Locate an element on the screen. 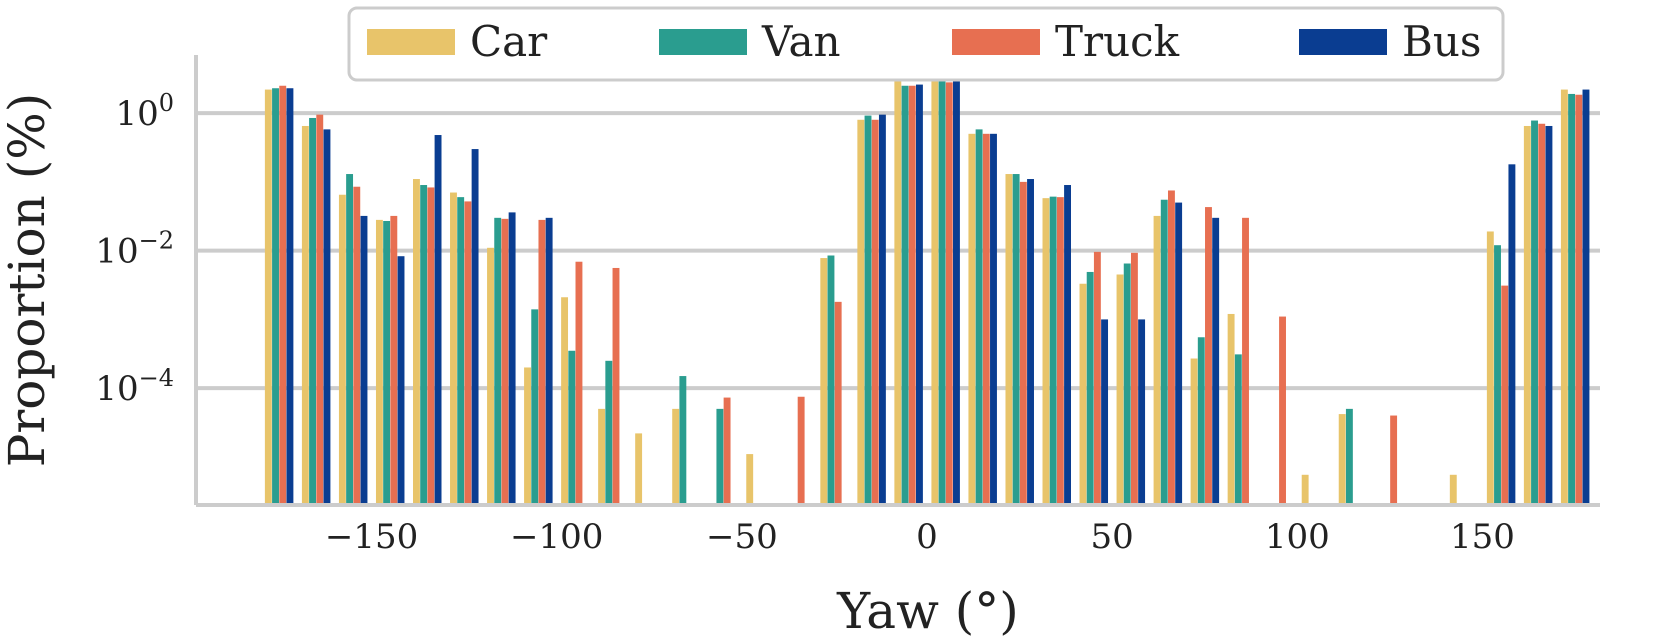 This screenshot has width=1661, height=644. x-tick-label: −100 is located at coordinates (556, 537).